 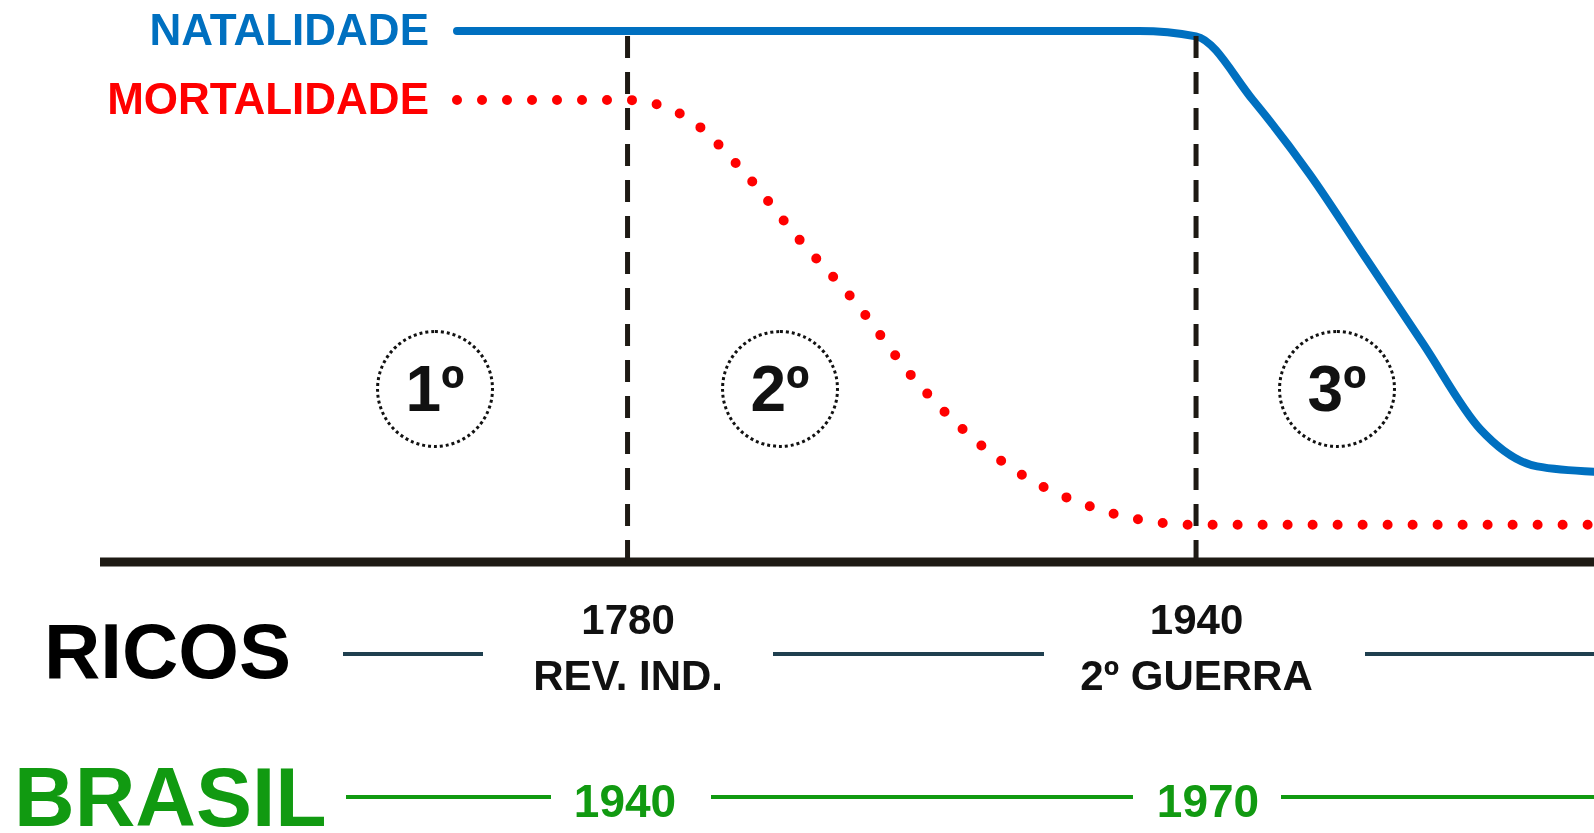 I want to click on annotation: 2º, so click(x=780, y=389).